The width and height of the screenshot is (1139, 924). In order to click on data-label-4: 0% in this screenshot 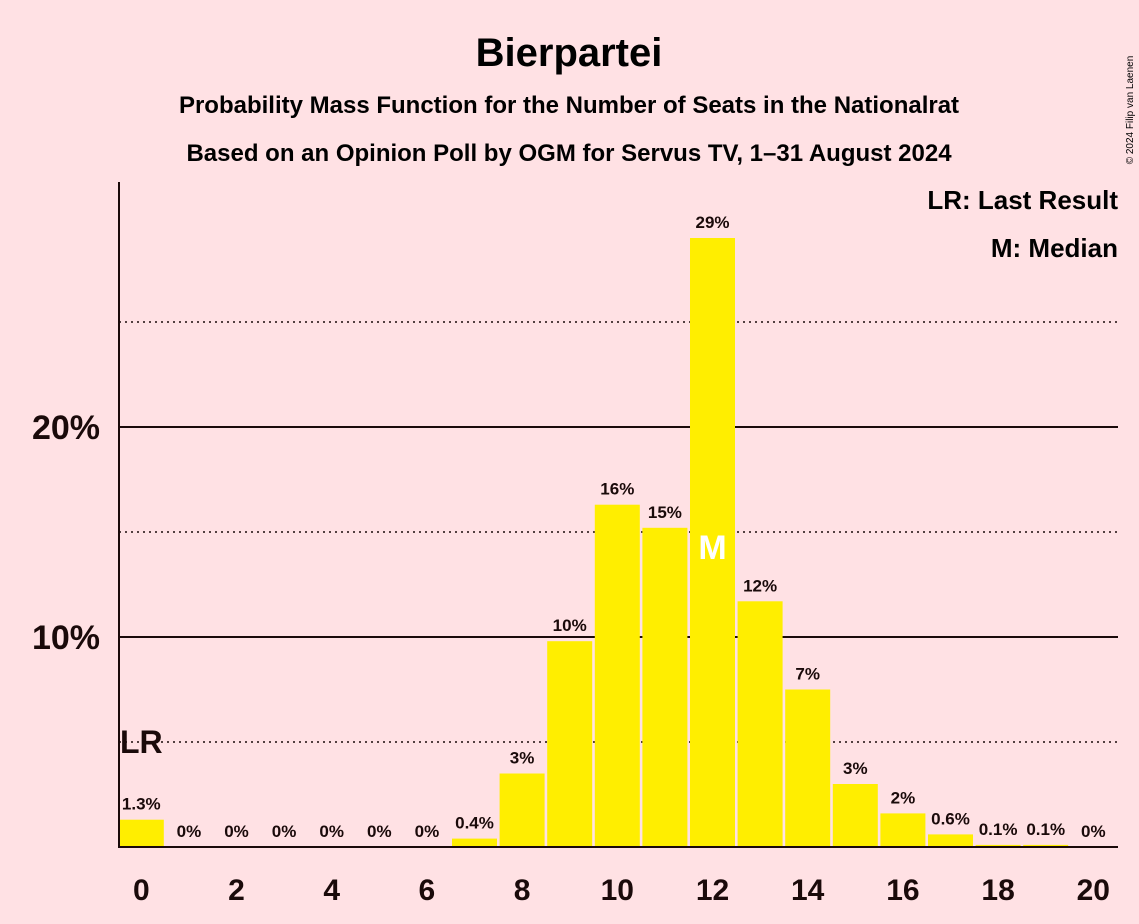, I will do `click(331, 831)`.